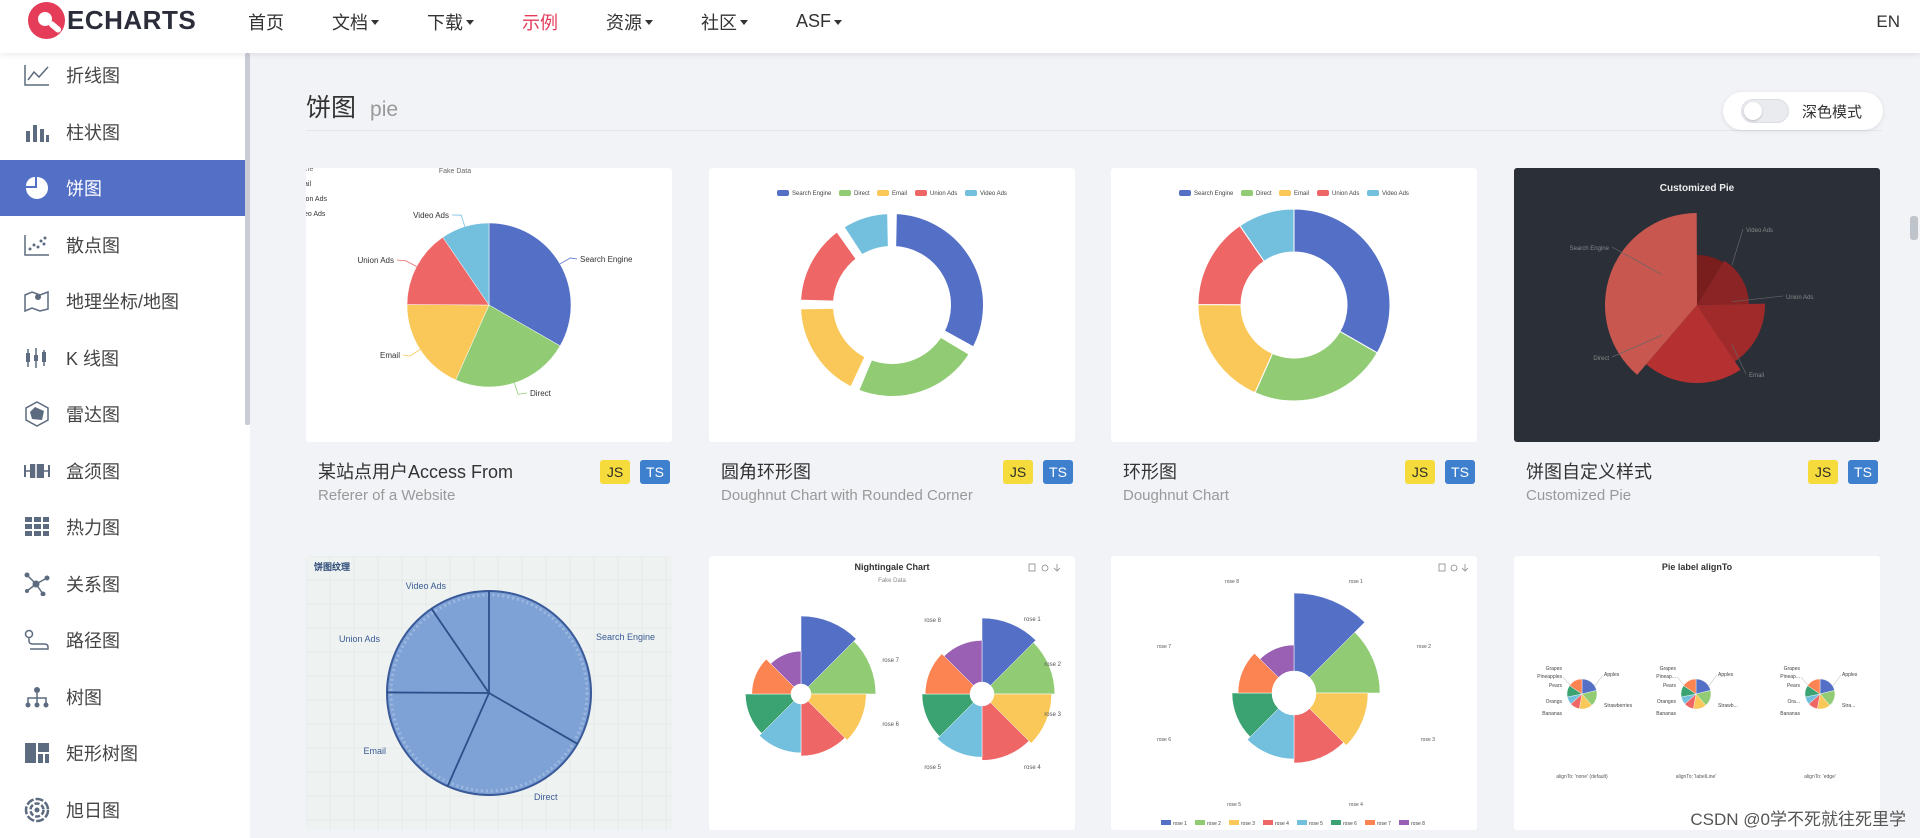 Image resolution: width=1920 pixels, height=838 pixels. I want to click on slice-label: Email, so click(1756, 376).